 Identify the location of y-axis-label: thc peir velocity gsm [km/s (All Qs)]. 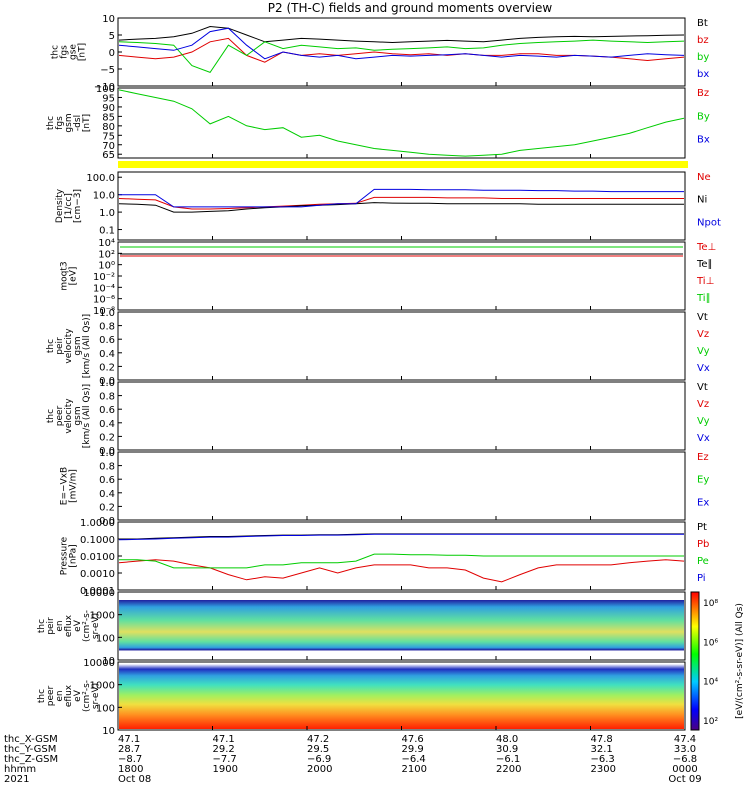
(69, 346).